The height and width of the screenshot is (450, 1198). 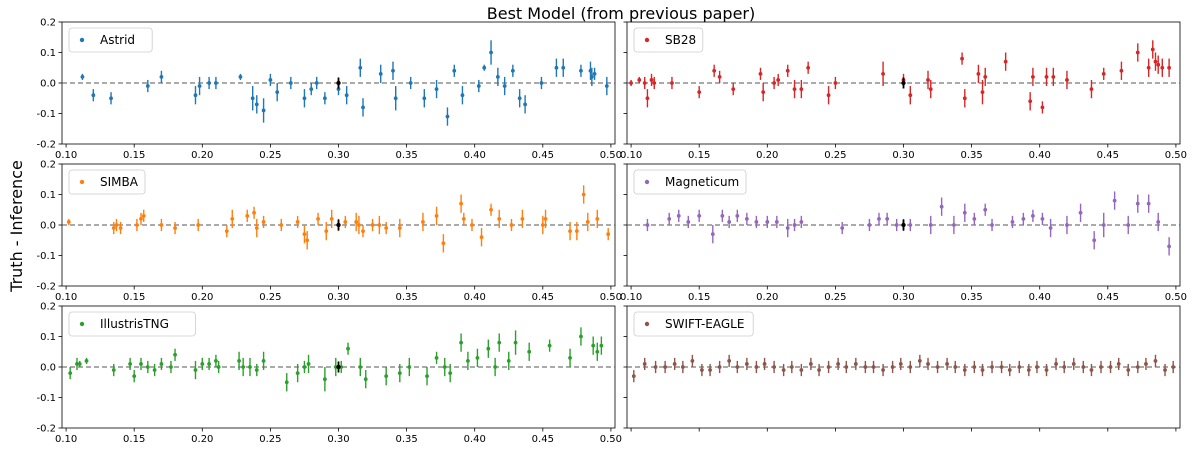 I want to click on legend: SIMBA, so click(x=107, y=182).